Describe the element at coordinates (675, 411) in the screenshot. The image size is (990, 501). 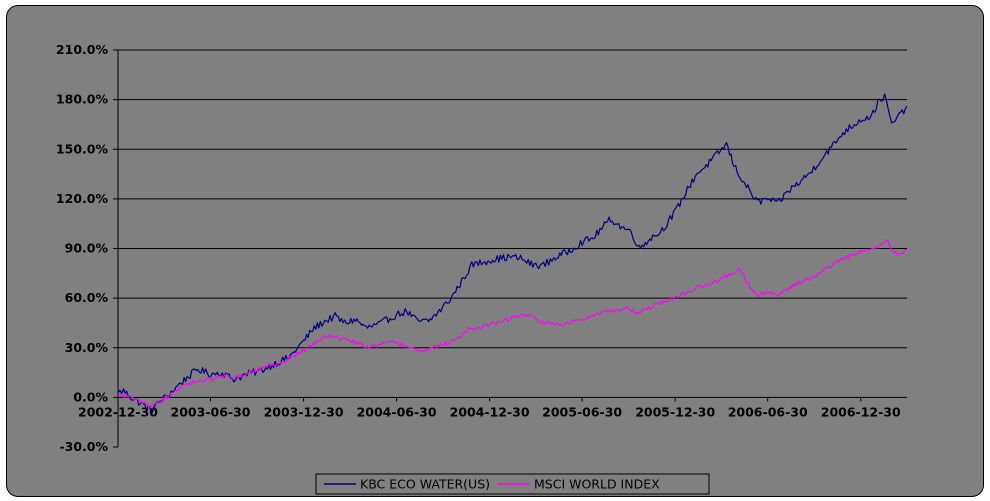
I see `x-tick-label: 2005-12-30` at that location.